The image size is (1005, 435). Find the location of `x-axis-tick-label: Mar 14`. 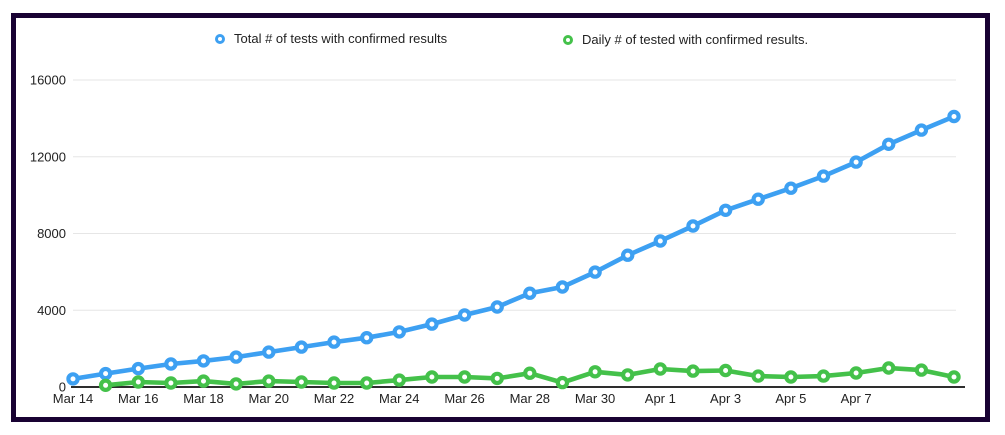

x-axis-tick-label: Mar 14 is located at coordinates (73, 398).